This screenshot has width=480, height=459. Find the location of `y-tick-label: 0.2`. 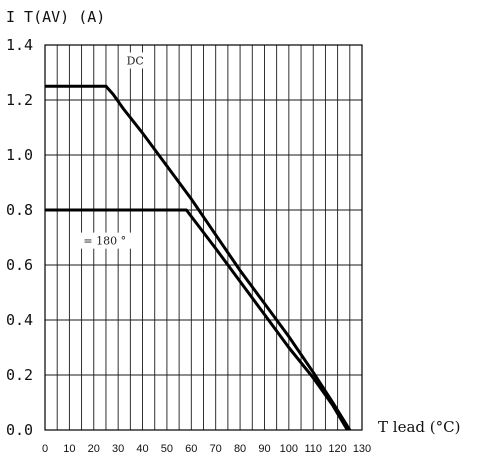

y-tick-label: 0.2 is located at coordinates (19, 375).